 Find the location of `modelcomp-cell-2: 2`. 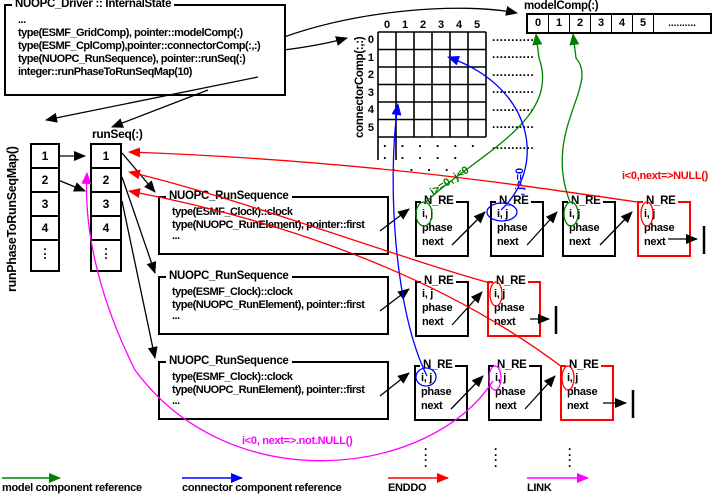

modelcomp-cell-2: 2 is located at coordinates (580, 23).